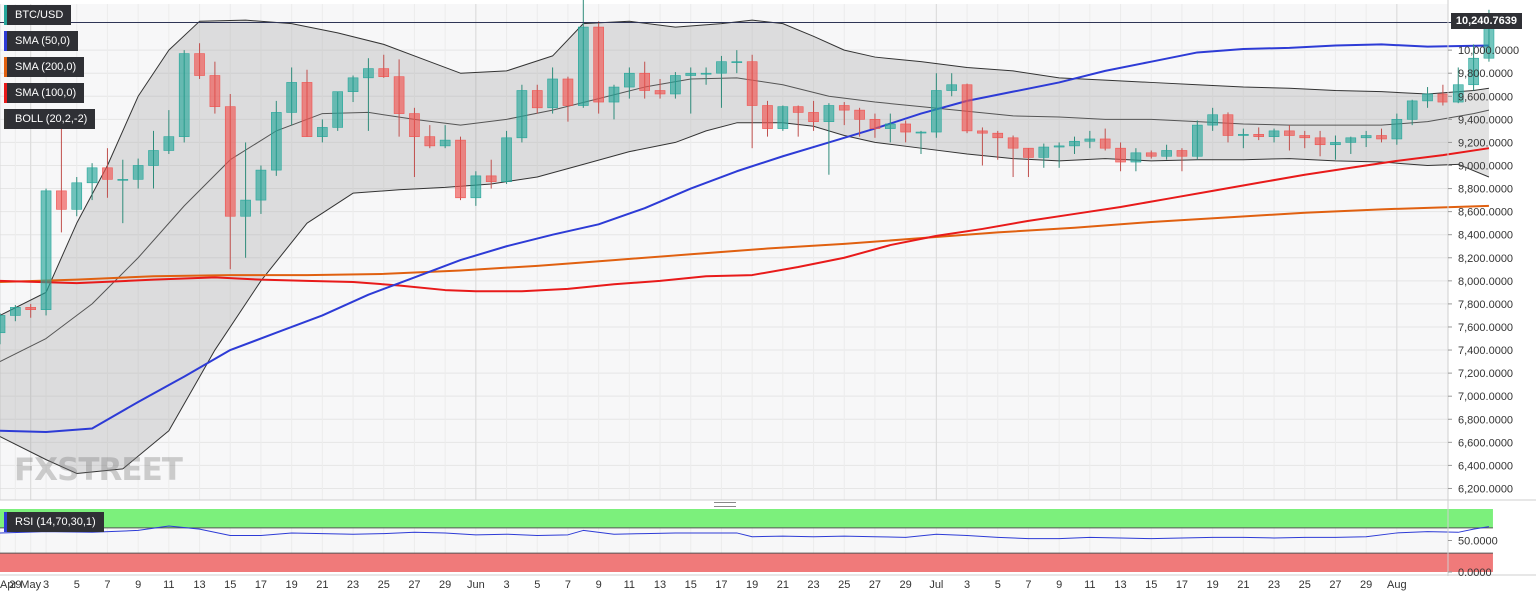 The height and width of the screenshot is (596, 1536). I want to click on y-tick-label: 7,400.0000, so click(1485, 351).